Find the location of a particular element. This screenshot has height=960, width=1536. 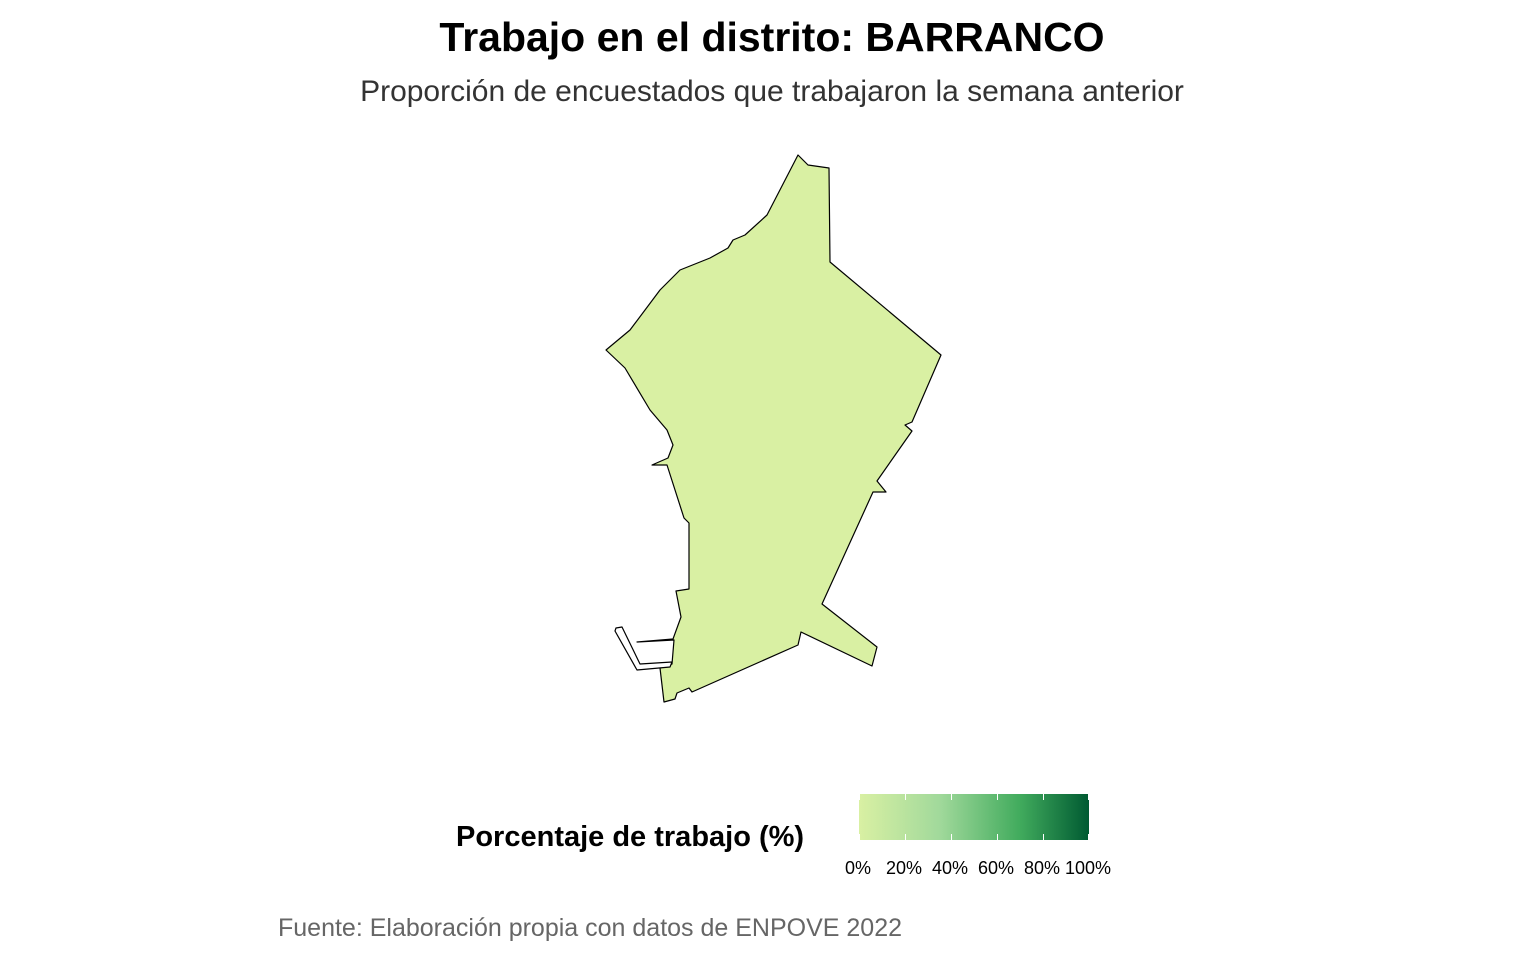

district-polygon-barranco is located at coordinates (773, 428).